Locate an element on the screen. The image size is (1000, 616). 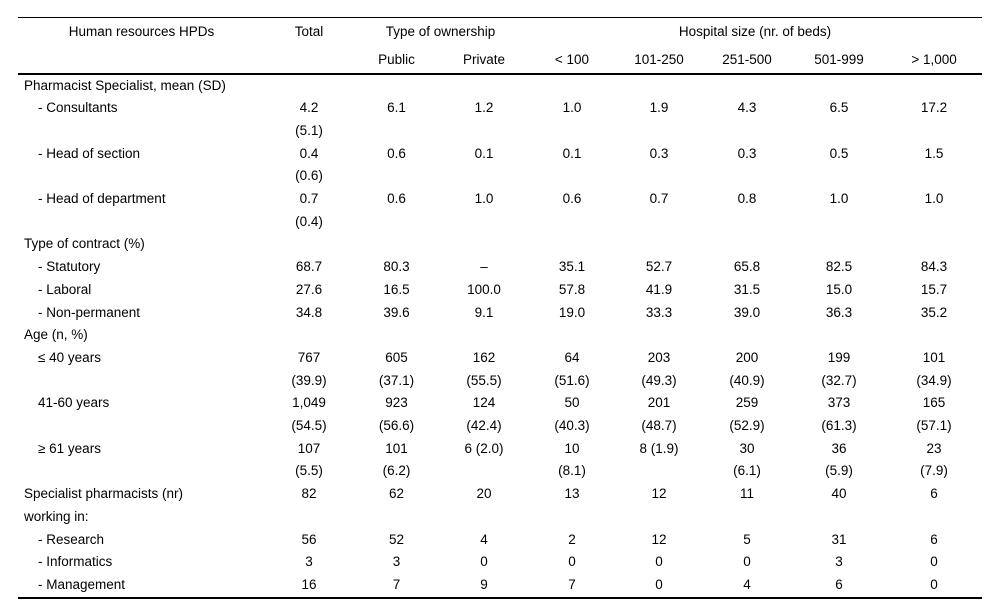
cell-value: 31.5 is located at coordinates (747, 289).